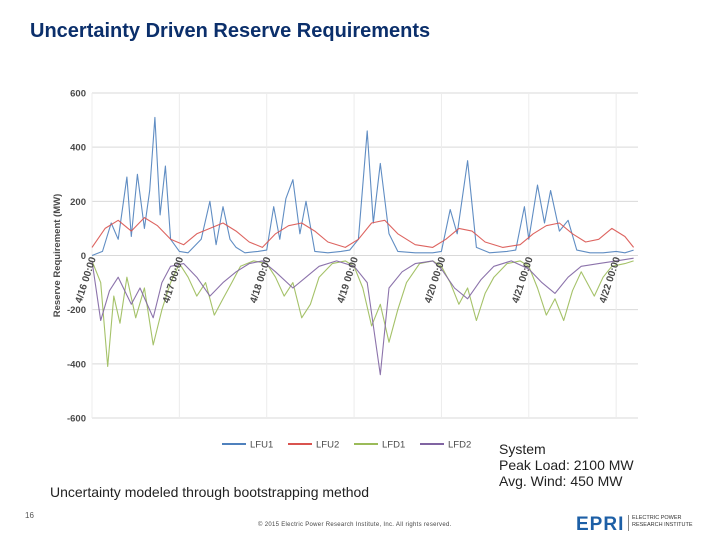 Image resolution: width=720 pixels, height=540 pixels. What do you see at coordinates (76, 364) in the screenshot?
I see `y-tick-label: -400` at bounding box center [76, 364].